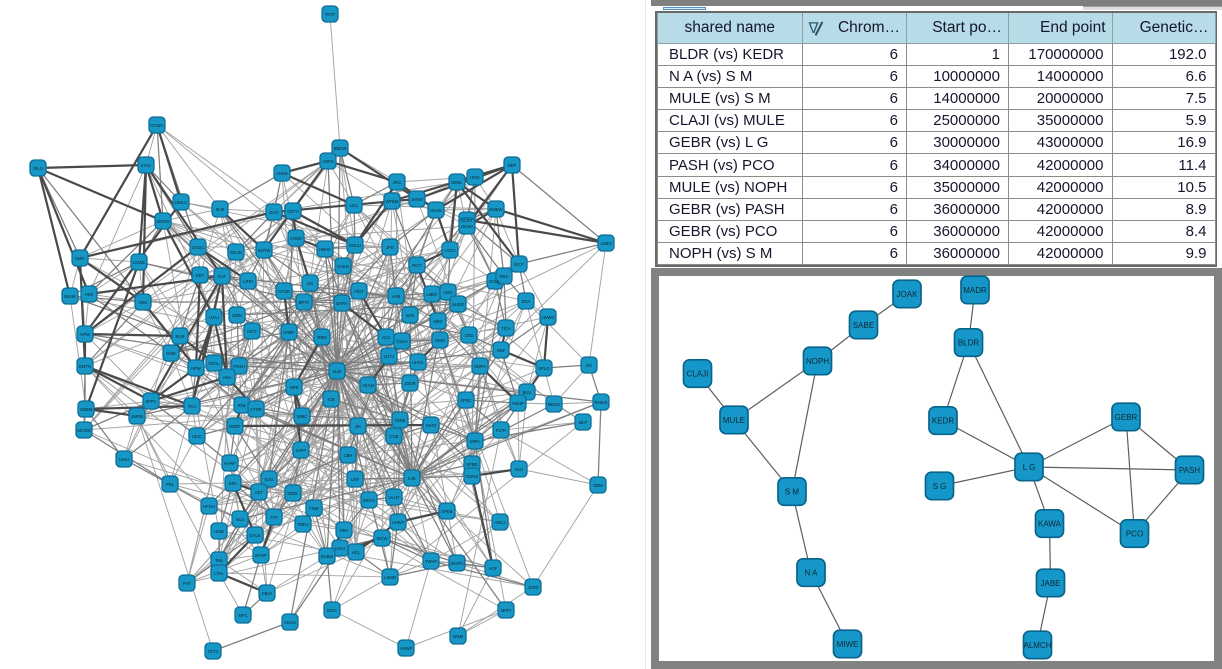 This screenshot has height=669, width=1222. What do you see at coordinates (252, 331) in the screenshot?
I see `svg-text: KICT` at bounding box center [252, 331].